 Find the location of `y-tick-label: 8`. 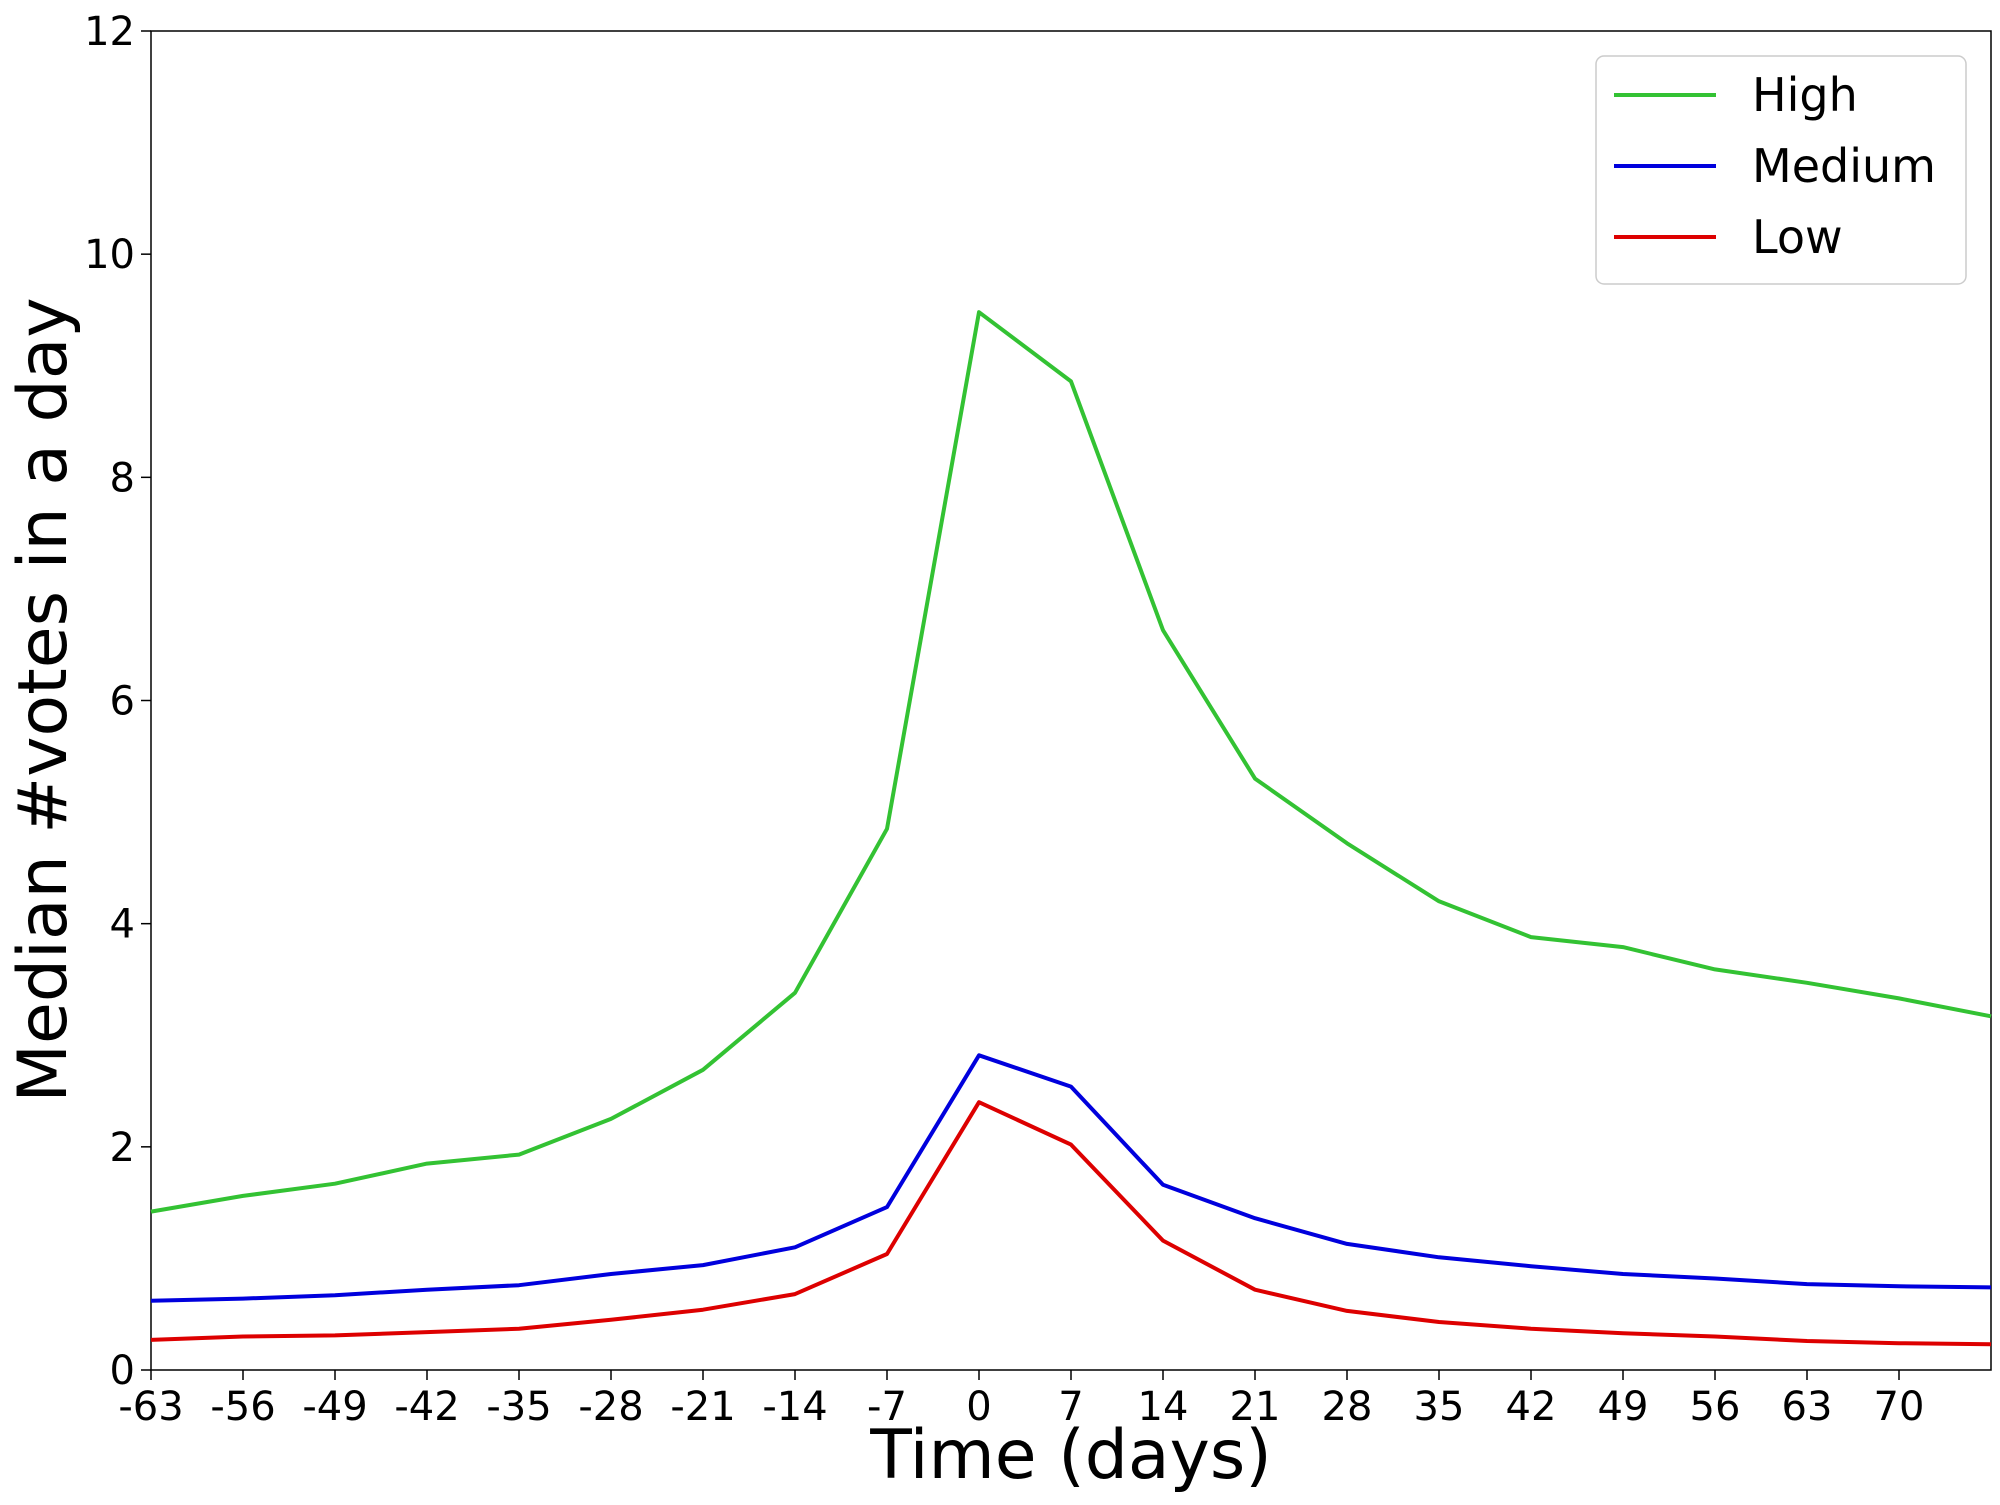

y-tick-label: 8 is located at coordinates (122, 478).